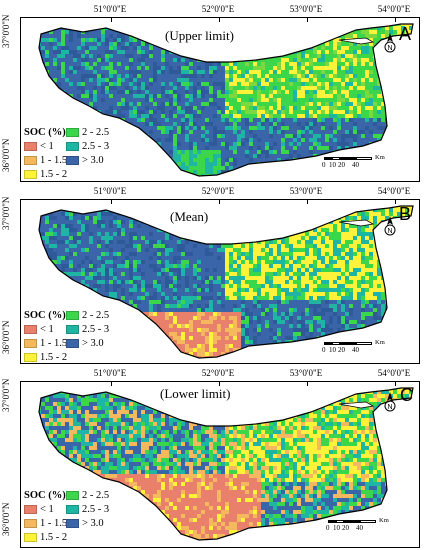 The image size is (428, 550). I want to click on panel-title: (Upper limit), so click(199, 35).